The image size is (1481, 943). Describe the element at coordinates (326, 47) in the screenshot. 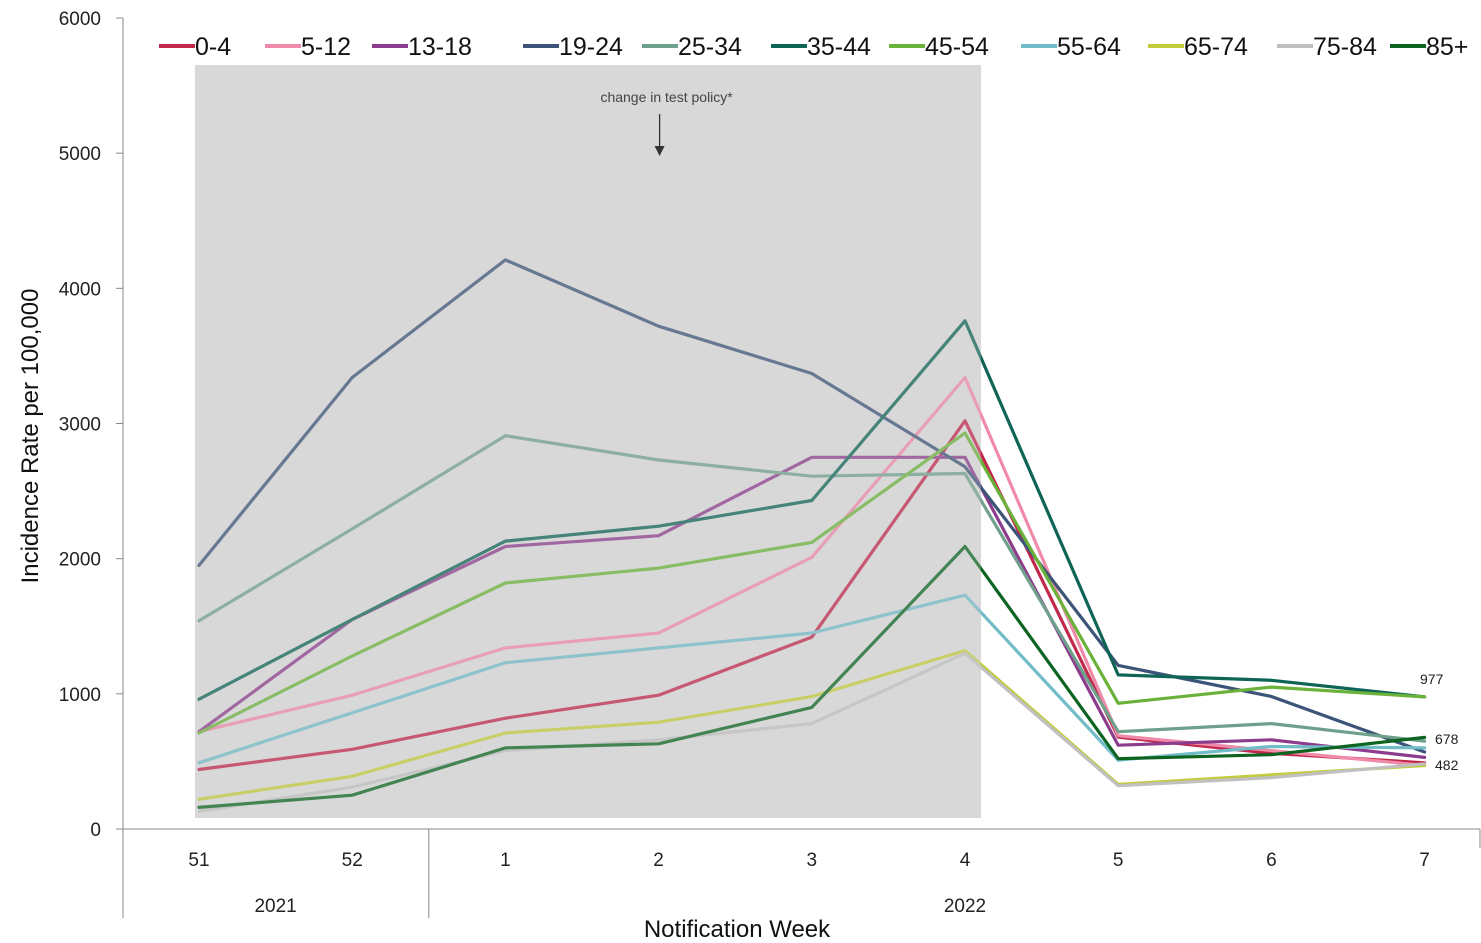

I see `legend-label-5-12: 5-12` at that location.